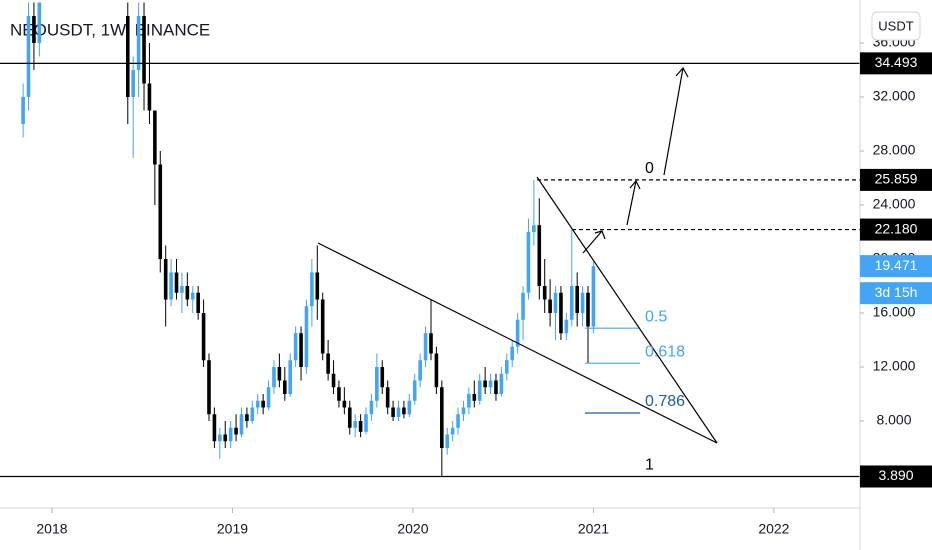 The image size is (932, 550). I want to click on countdown-label: 3d 15h, so click(896, 292).